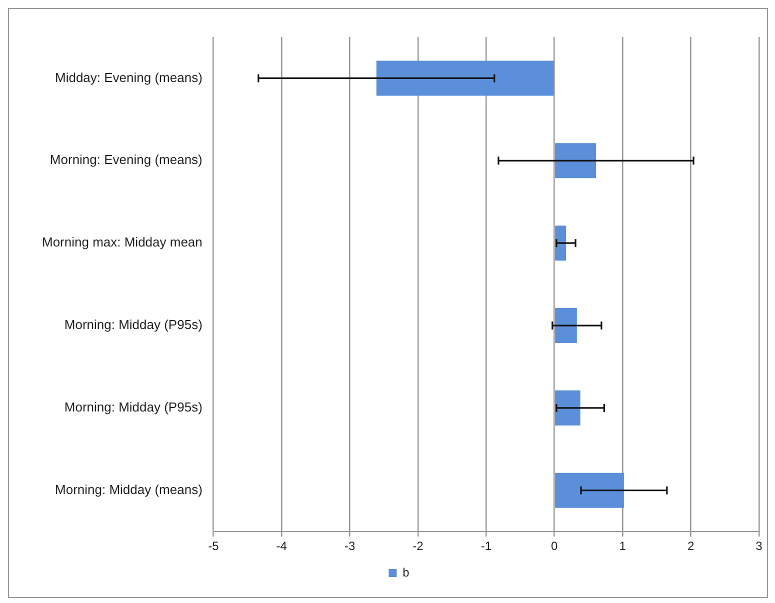 The image size is (775, 603). Describe the element at coordinates (128, 489) in the screenshot. I see `y-tick-label: Morning: Midday (means)` at that location.